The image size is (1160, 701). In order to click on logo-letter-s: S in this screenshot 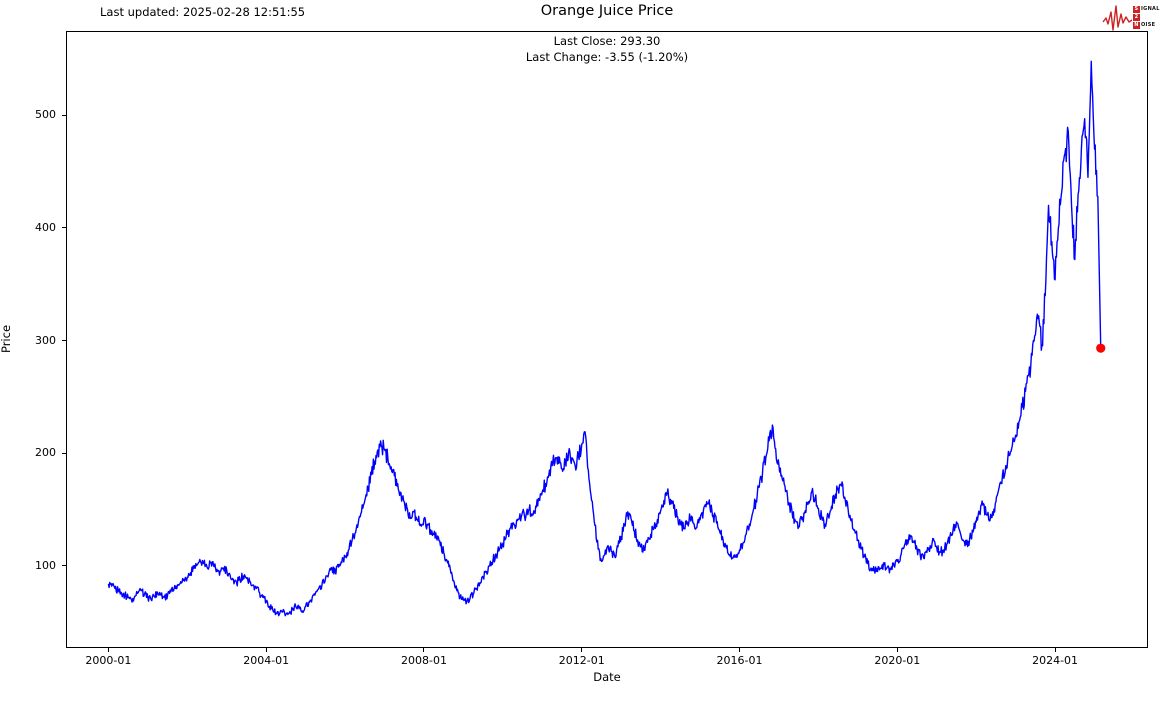, I will do `click(1136, 9)`.